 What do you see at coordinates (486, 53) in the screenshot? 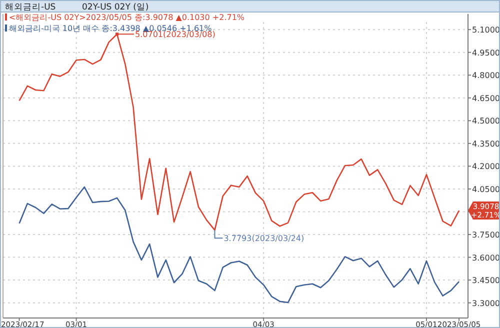
I see `y-tick-label: 4.9500` at bounding box center [486, 53].